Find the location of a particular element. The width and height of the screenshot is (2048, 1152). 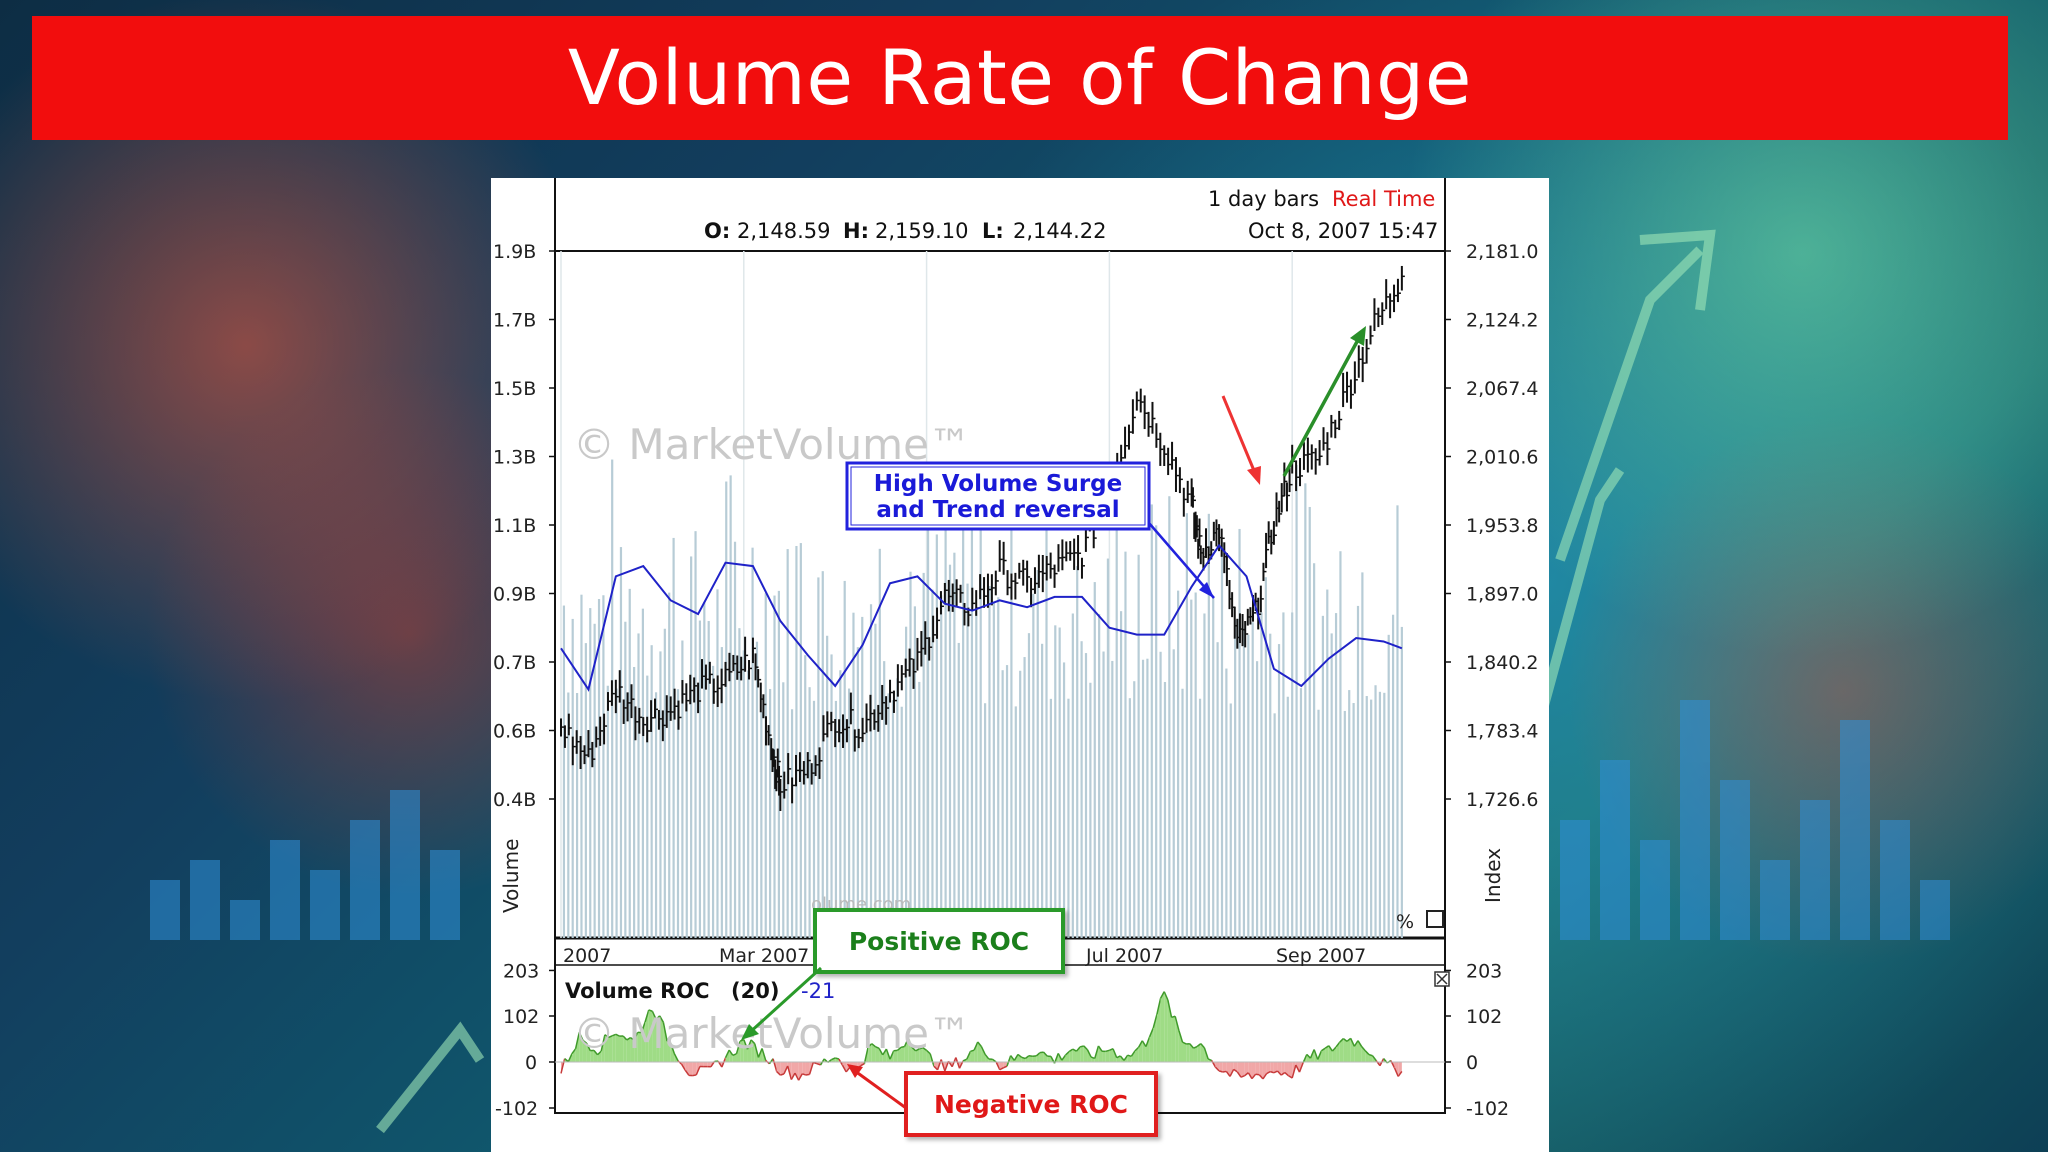

roc-right-tick-label: 102 is located at coordinates (1484, 1017).